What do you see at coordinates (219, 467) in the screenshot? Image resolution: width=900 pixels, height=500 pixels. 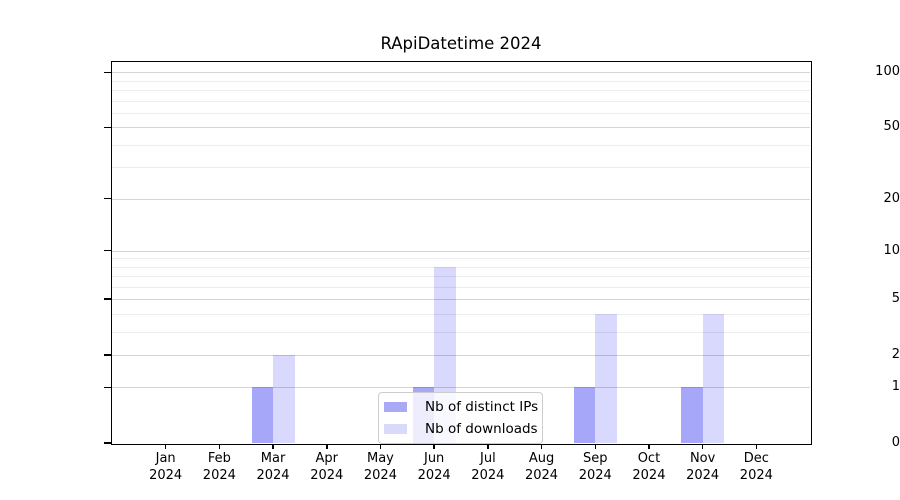 I see `x-tick-label: Feb 2024` at bounding box center [219, 467].